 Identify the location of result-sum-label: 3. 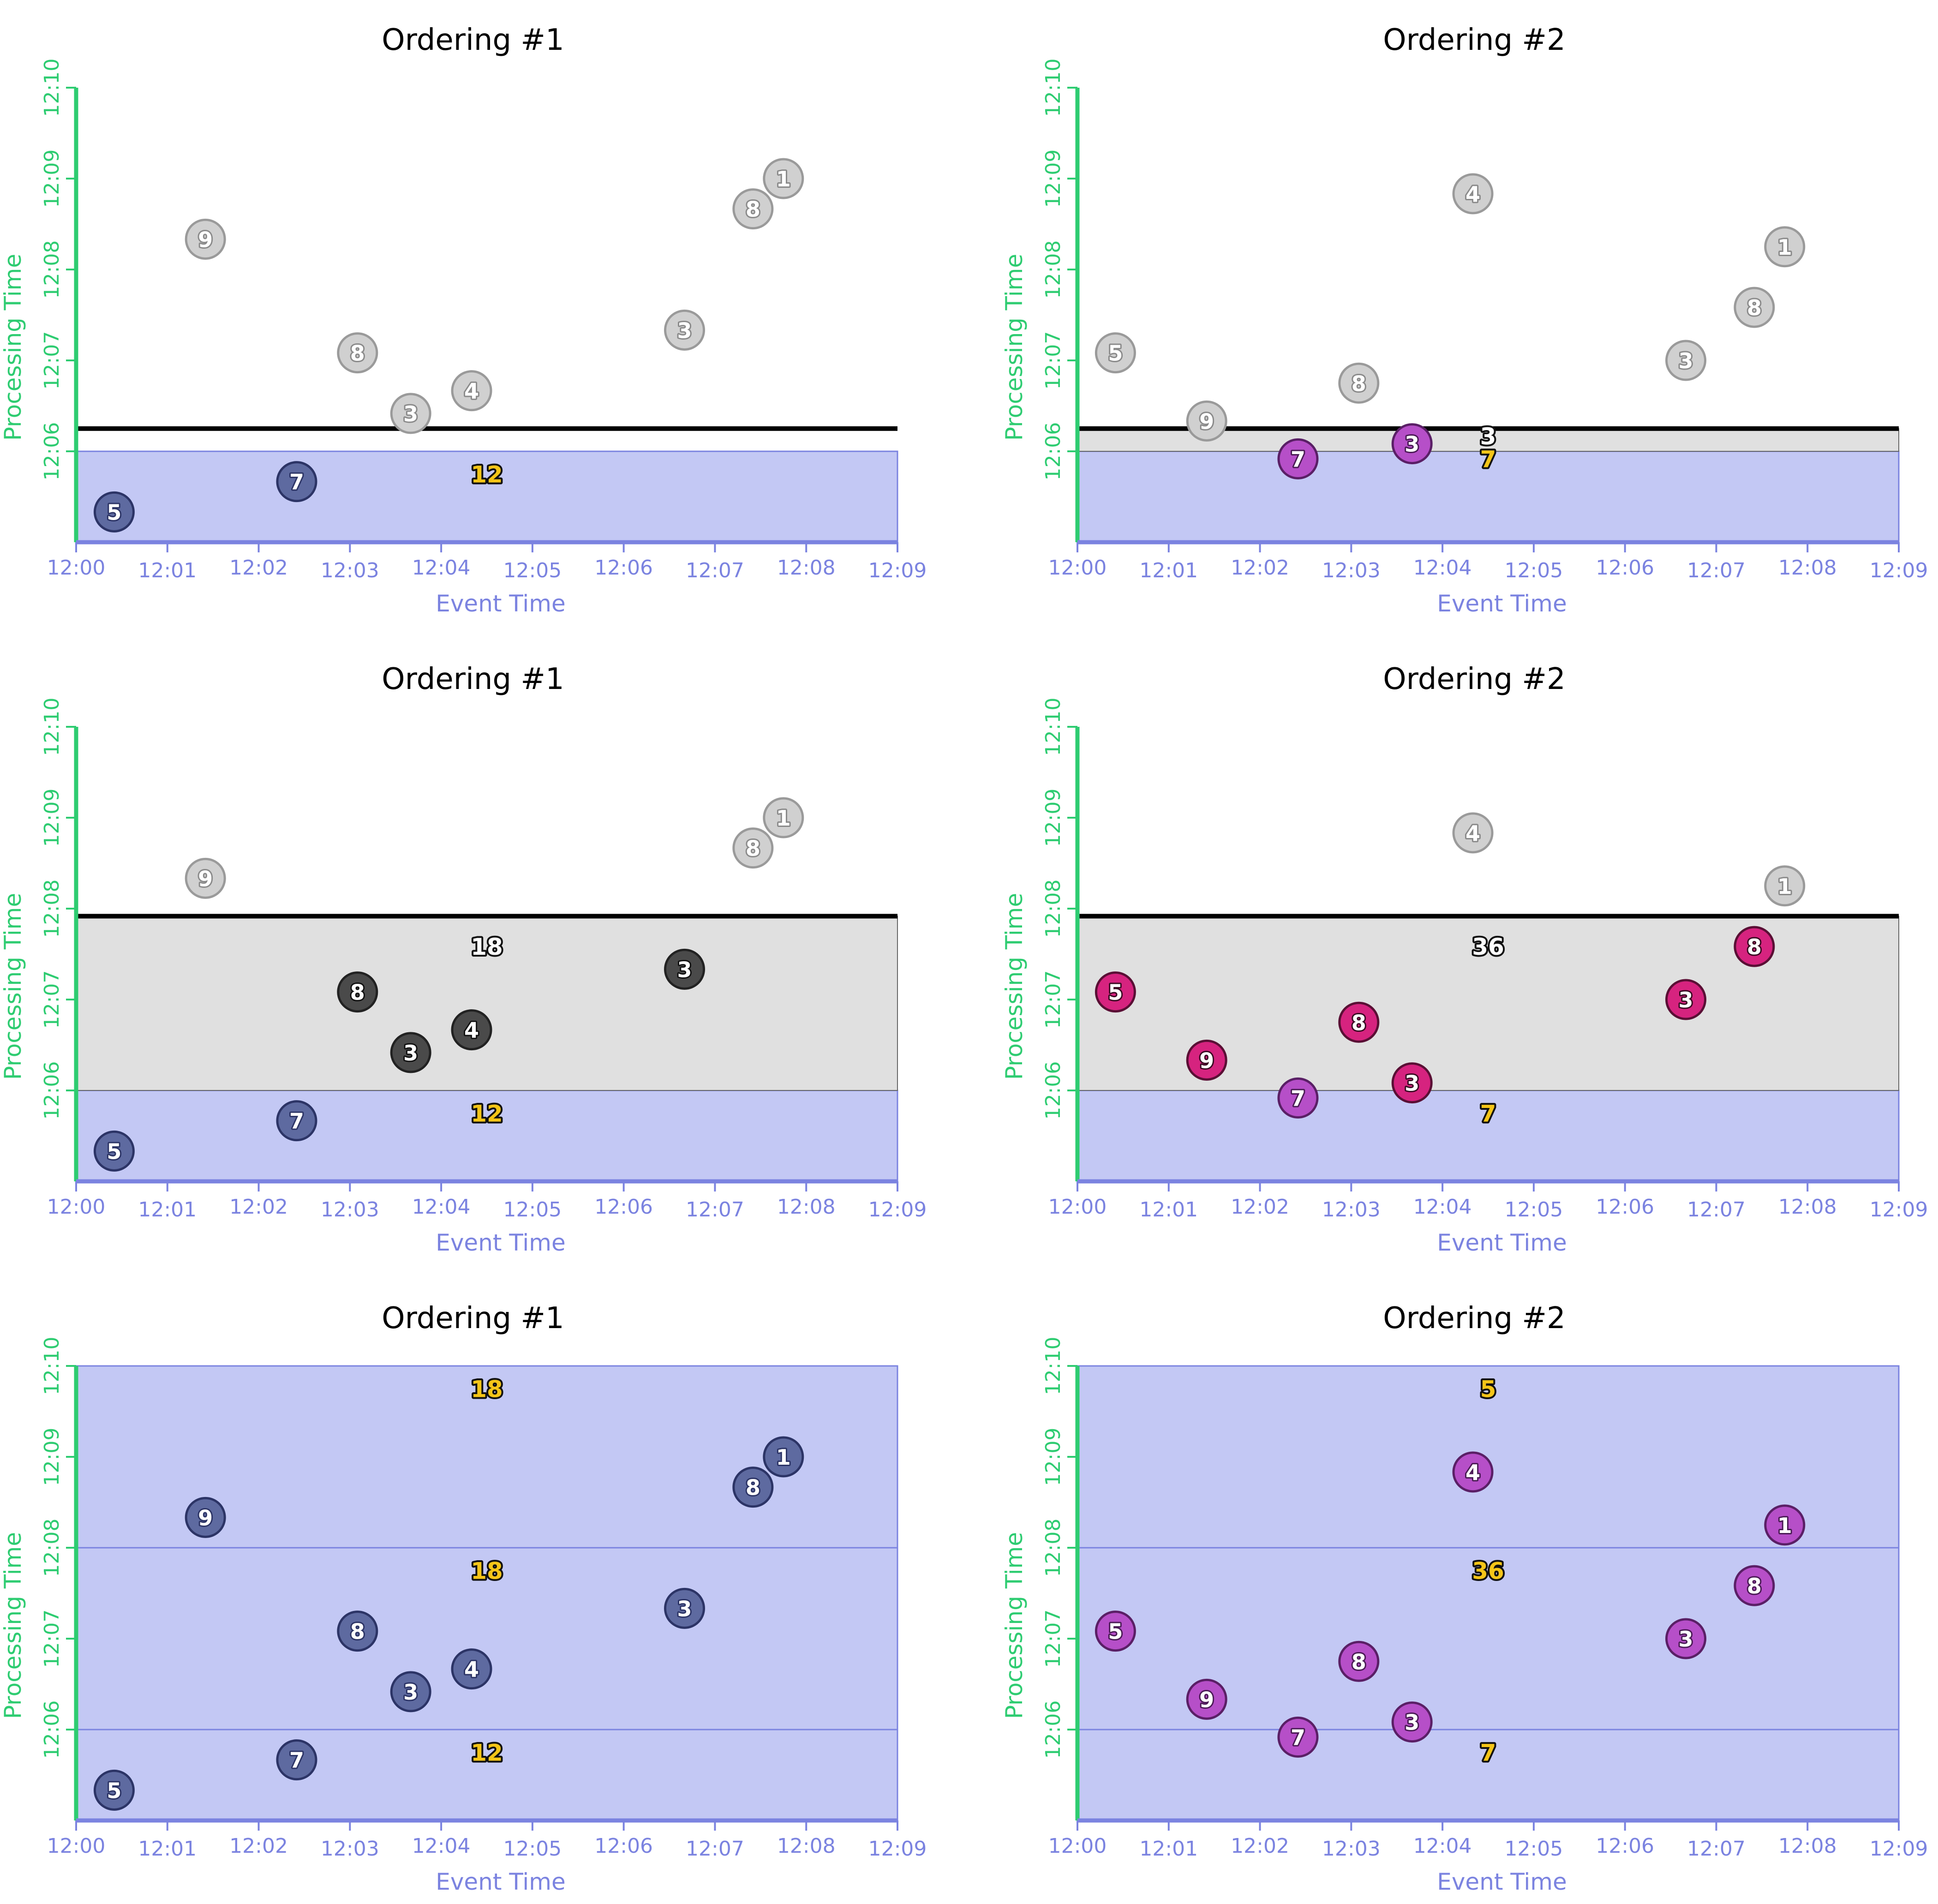
(1488, 436).